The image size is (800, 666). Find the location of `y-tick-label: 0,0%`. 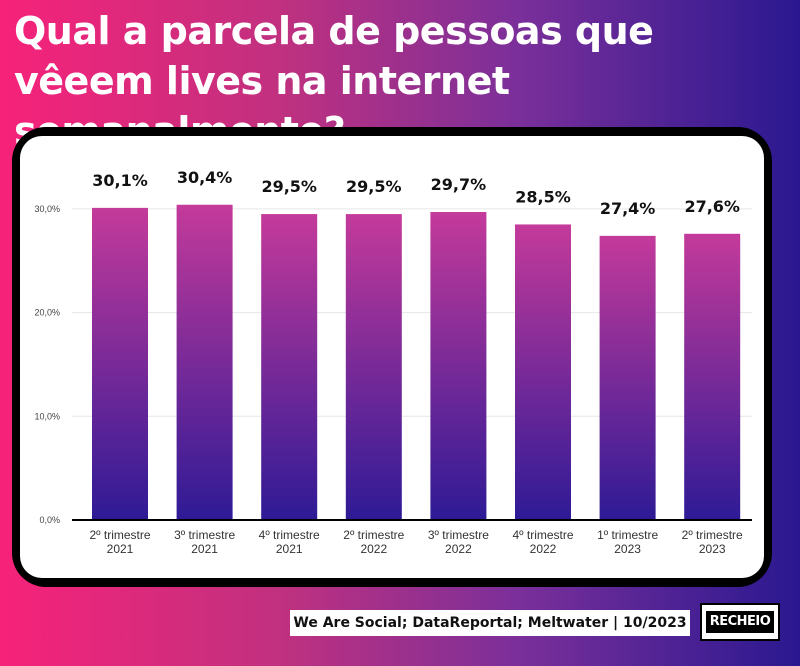

y-tick-label: 0,0% is located at coordinates (49, 520).